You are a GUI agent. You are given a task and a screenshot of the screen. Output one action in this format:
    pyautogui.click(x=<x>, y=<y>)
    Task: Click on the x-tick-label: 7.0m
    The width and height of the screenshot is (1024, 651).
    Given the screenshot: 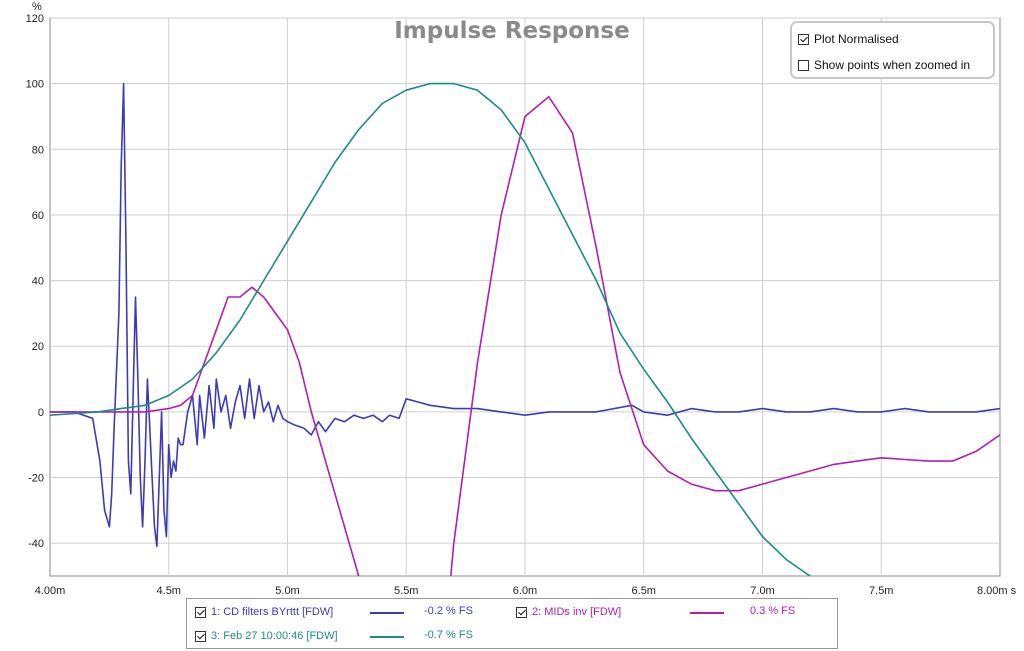 What is the action you would take?
    pyautogui.click(x=762, y=591)
    